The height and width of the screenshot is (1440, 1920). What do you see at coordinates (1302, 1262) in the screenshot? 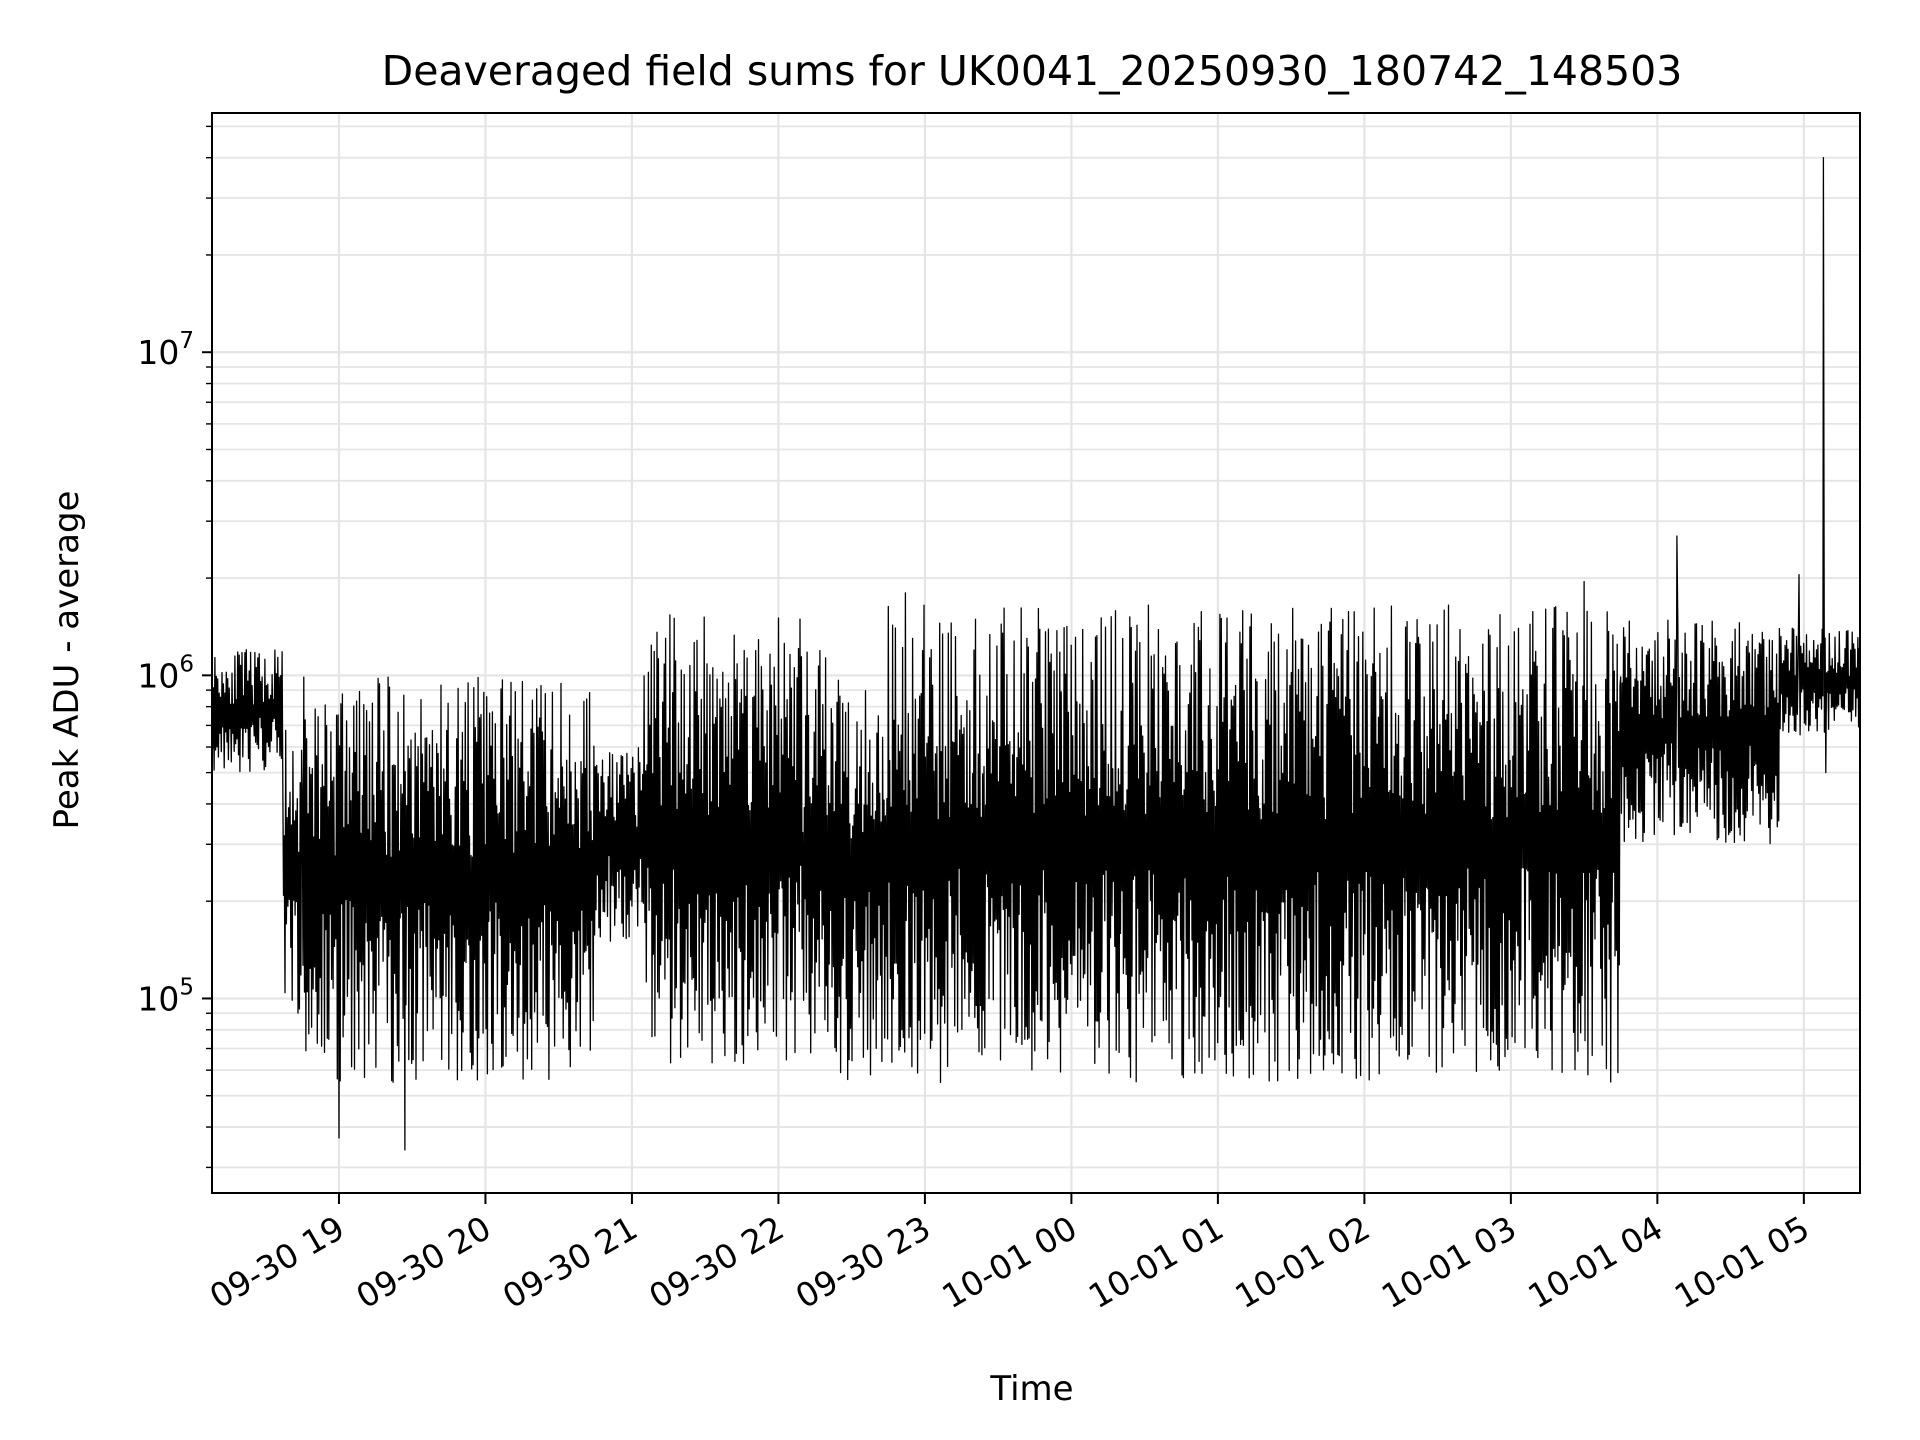
I see `x-tick-label: 10-01 02` at bounding box center [1302, 1262].